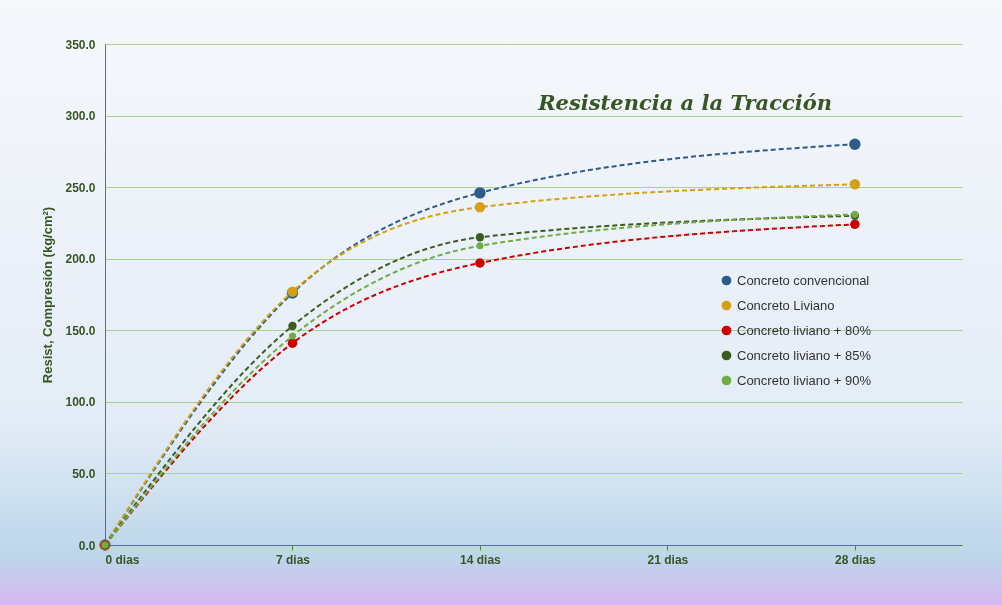 The height and width of the screenshot is (605, 1002). I want to click on y-axis-title: Resist, Compresión (kg/cm²), so click(48, 295).